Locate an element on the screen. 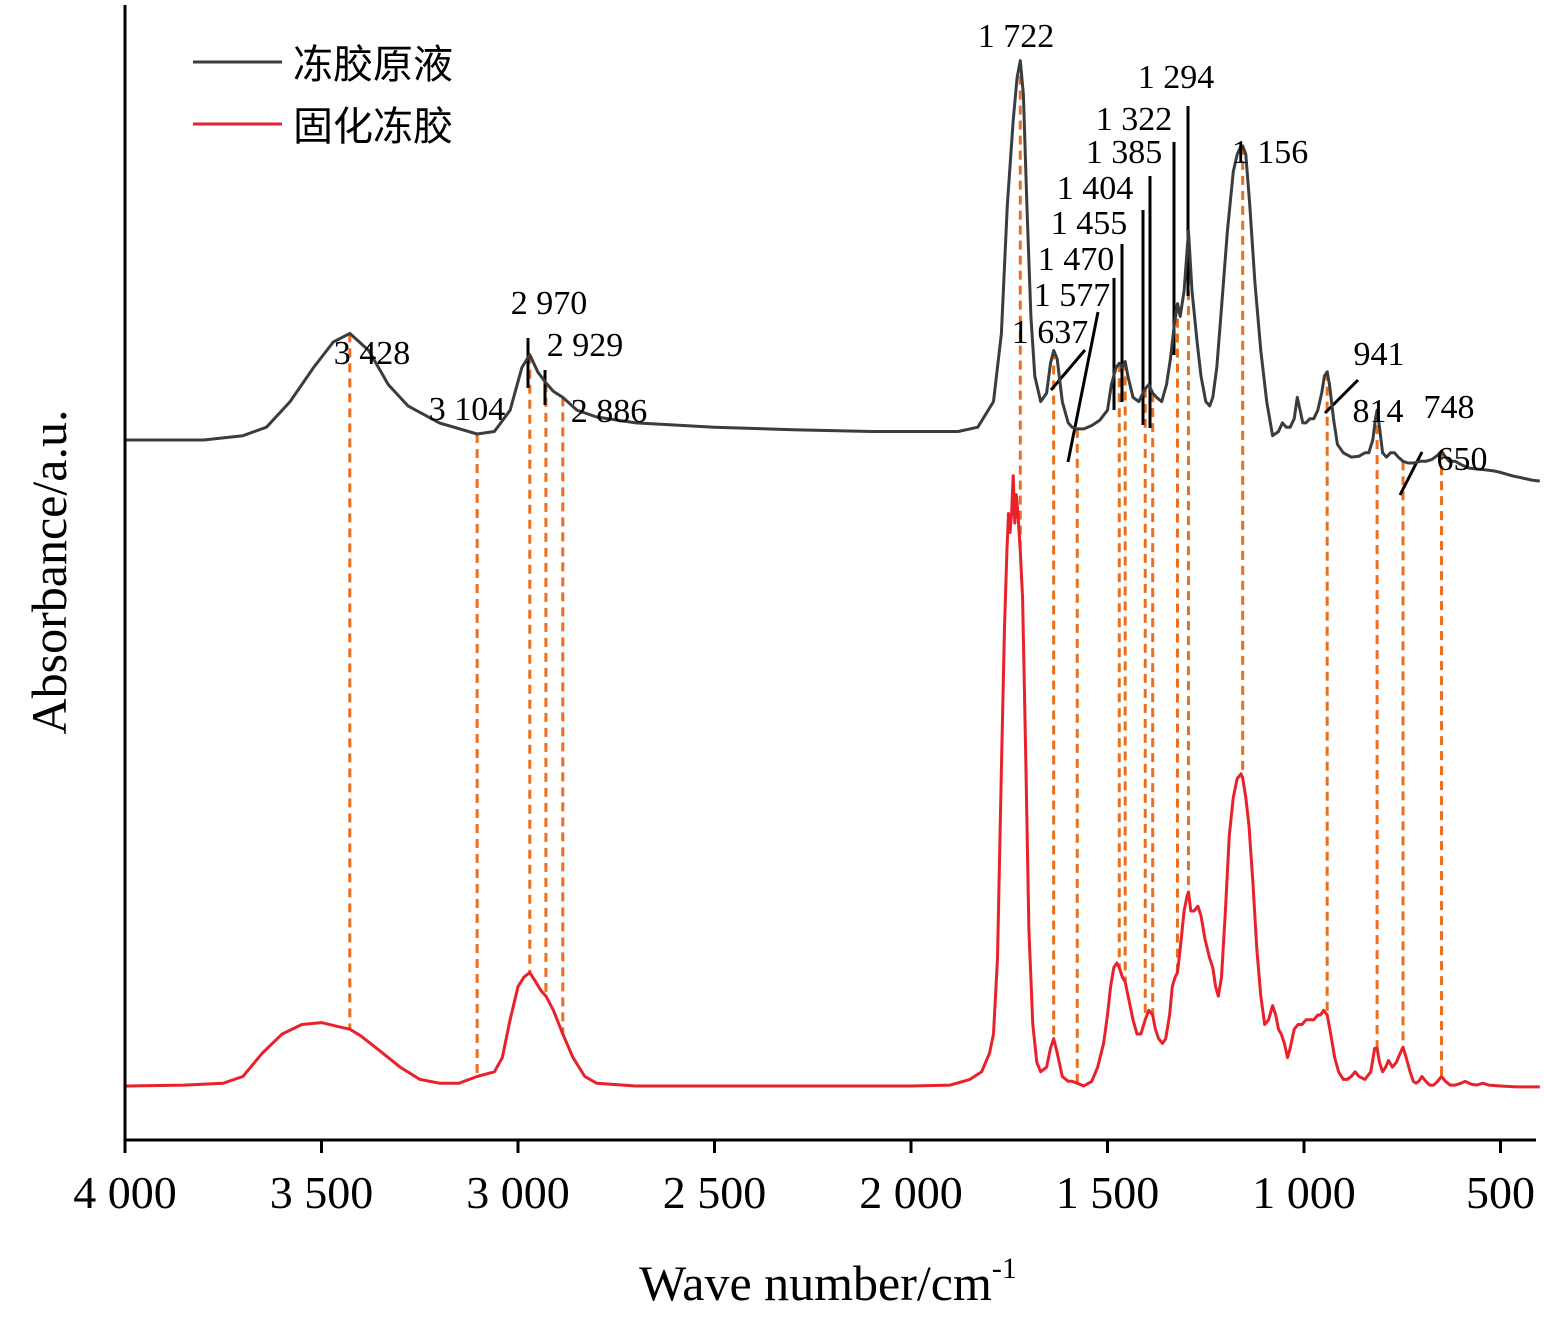 The height and width of the screenshot is (1319, 1544). legend-label-0: 冻胶原液 is located at coordinates (373, 65).